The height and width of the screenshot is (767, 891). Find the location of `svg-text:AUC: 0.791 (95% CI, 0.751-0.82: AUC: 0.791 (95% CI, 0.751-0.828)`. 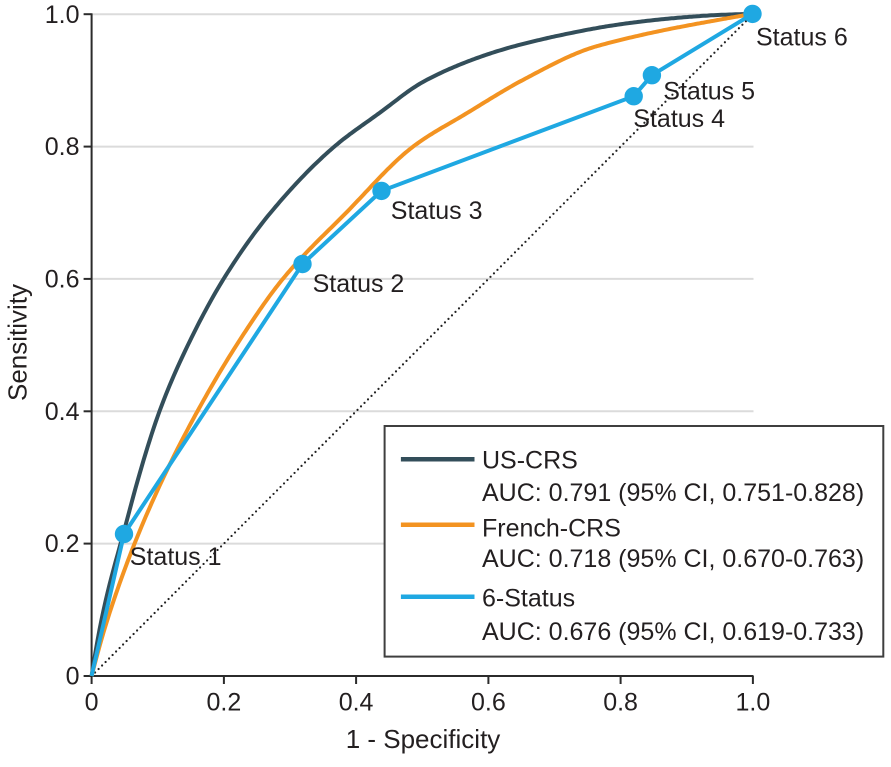

svg-text:AUC: 0.791 (95% CI, 0.751-0.82: AUC: 0.791 (95% CI, 0.751-0.828) is located at coordinates (673, 493).